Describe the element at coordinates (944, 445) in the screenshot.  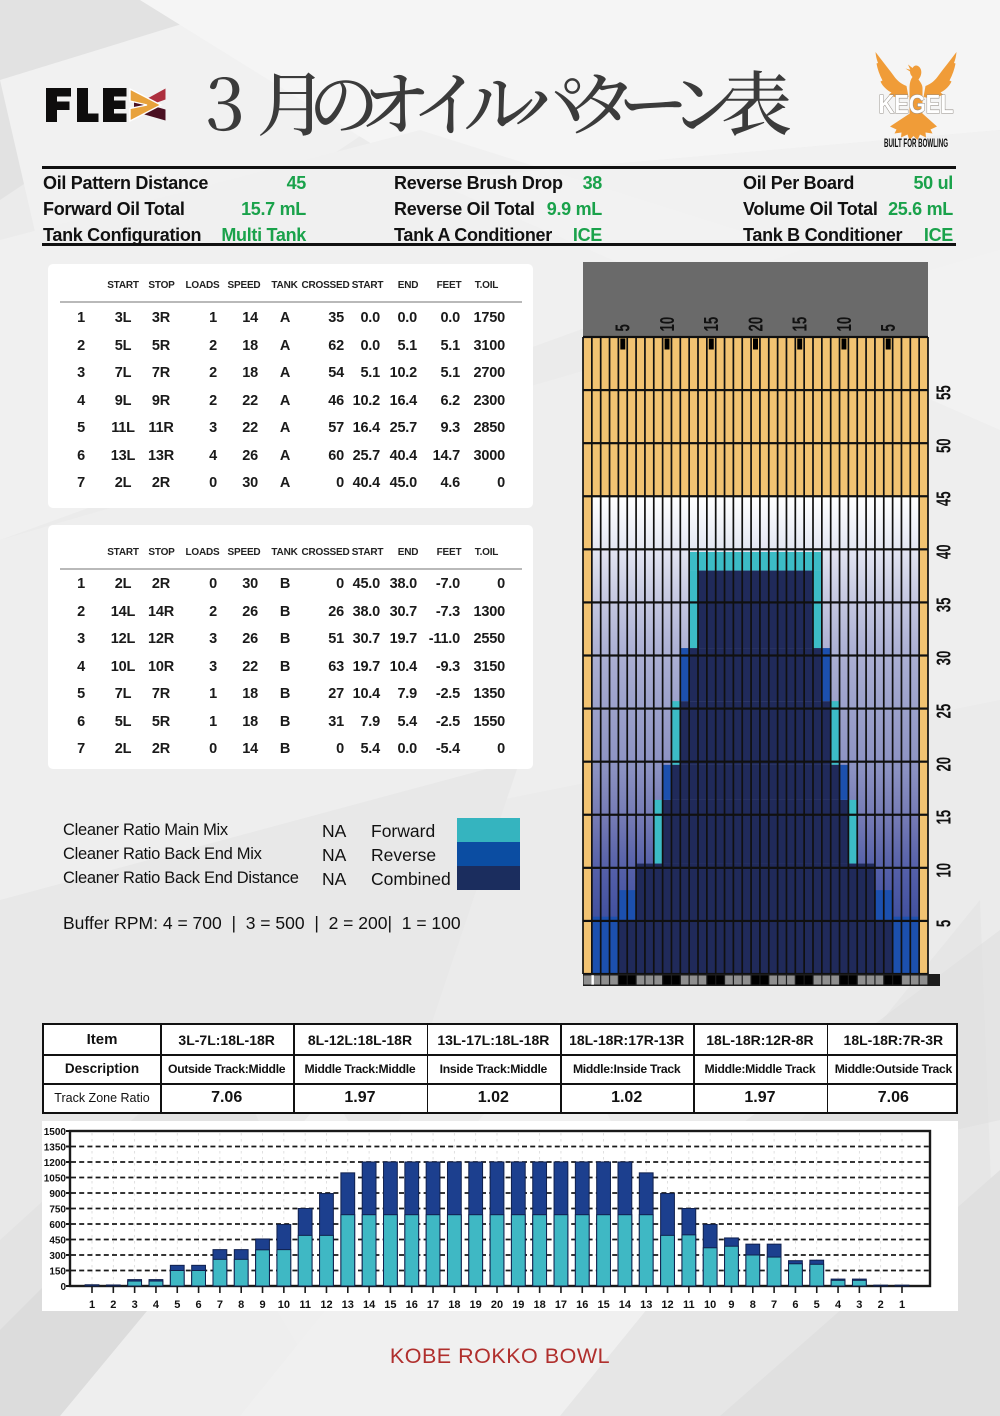
I see `svg-text: 50` at that location.